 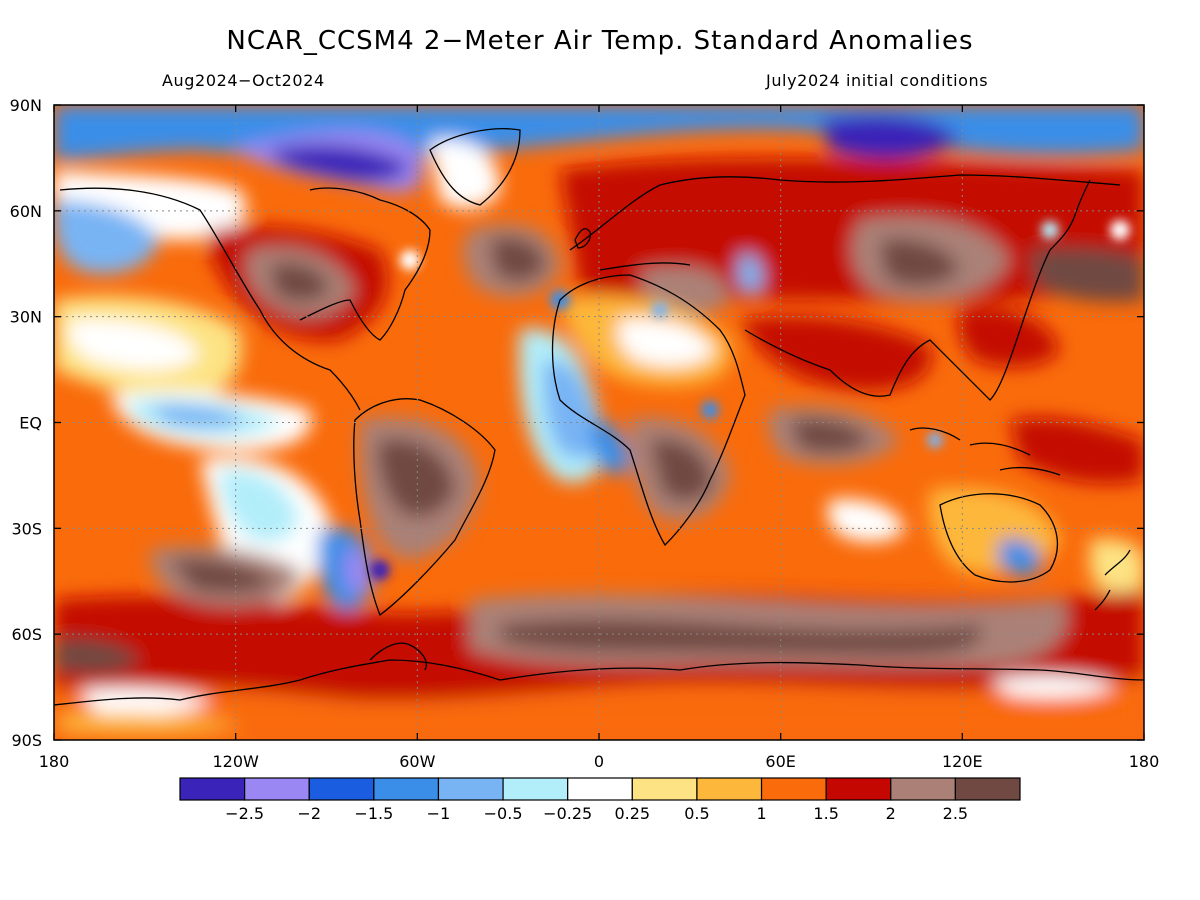 I want to click on lat-tick-label: 90N, so click(x=26, y=105).